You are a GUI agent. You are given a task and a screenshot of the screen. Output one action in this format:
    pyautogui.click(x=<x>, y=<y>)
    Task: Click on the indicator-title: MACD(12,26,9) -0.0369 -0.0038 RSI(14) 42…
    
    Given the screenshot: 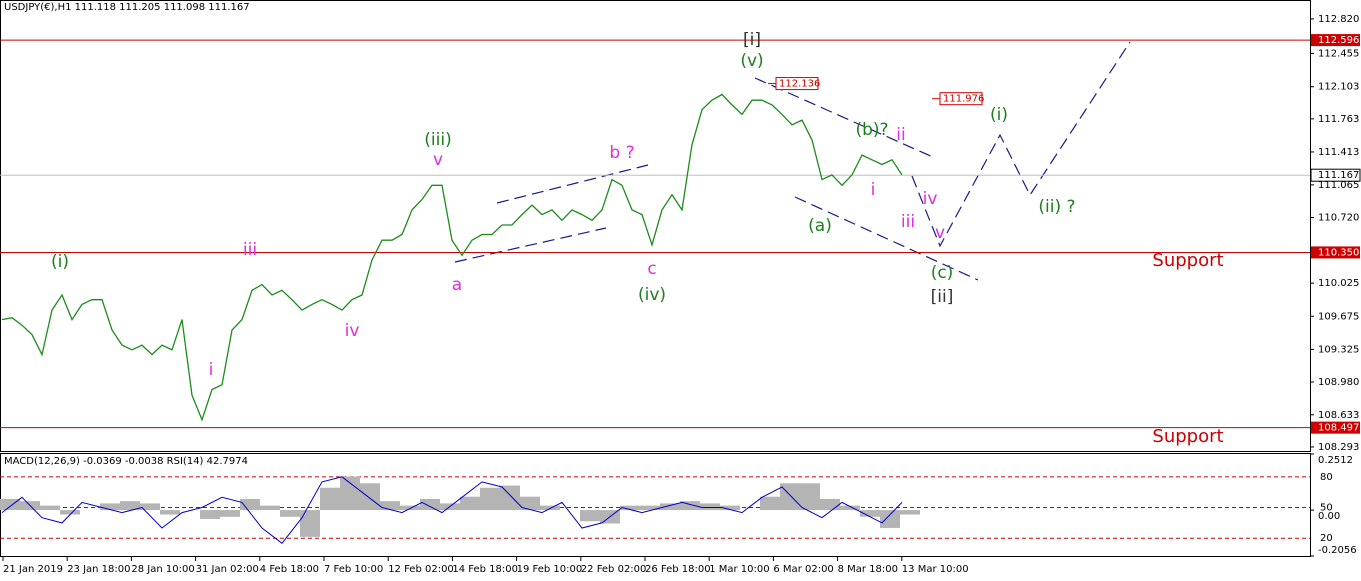 What is the action you would take?
    pyautogui.click(x=126, y=461)
    